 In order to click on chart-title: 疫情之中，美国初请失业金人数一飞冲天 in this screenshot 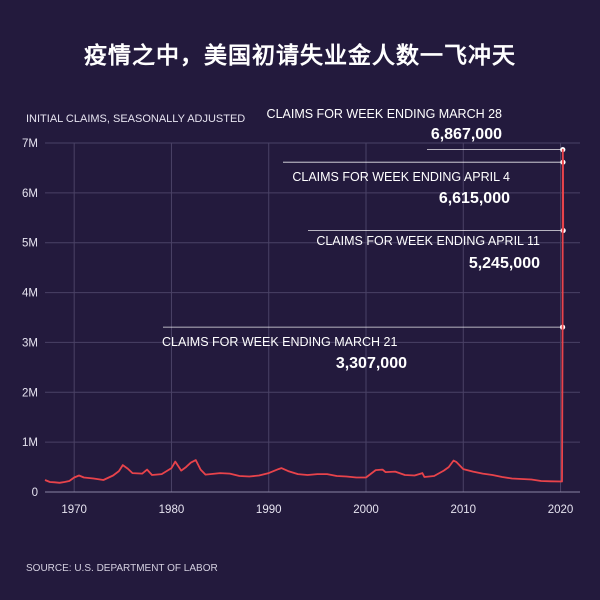, I will do `click(300, 56)`.